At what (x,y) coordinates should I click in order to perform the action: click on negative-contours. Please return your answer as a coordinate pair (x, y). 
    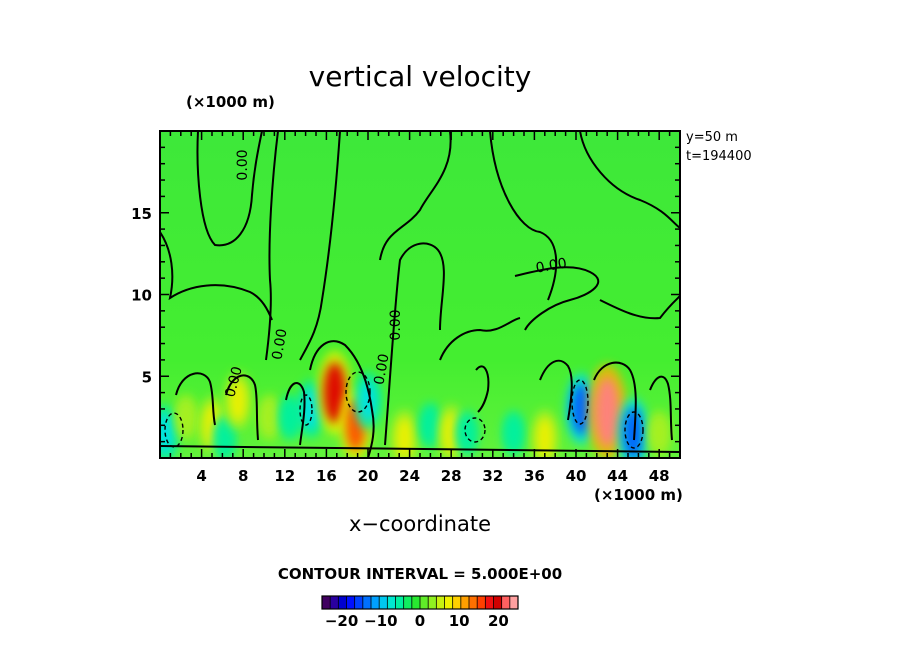
    Looking at the image, I should click on (404, 410).